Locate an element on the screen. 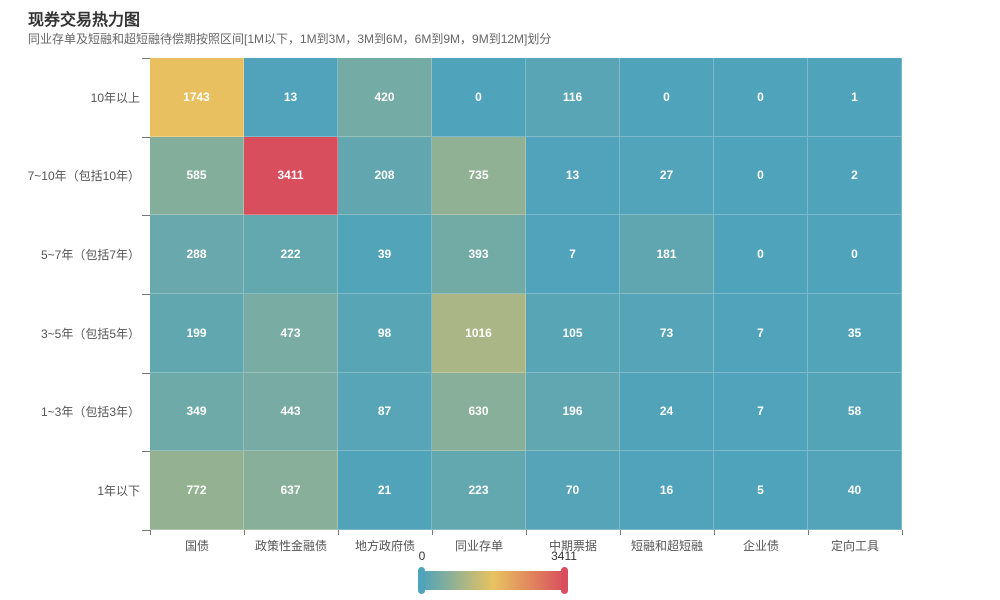 This screenshot has height=600, width=1000. heatmap-cell: 70 is located at coordinates (573, 490).